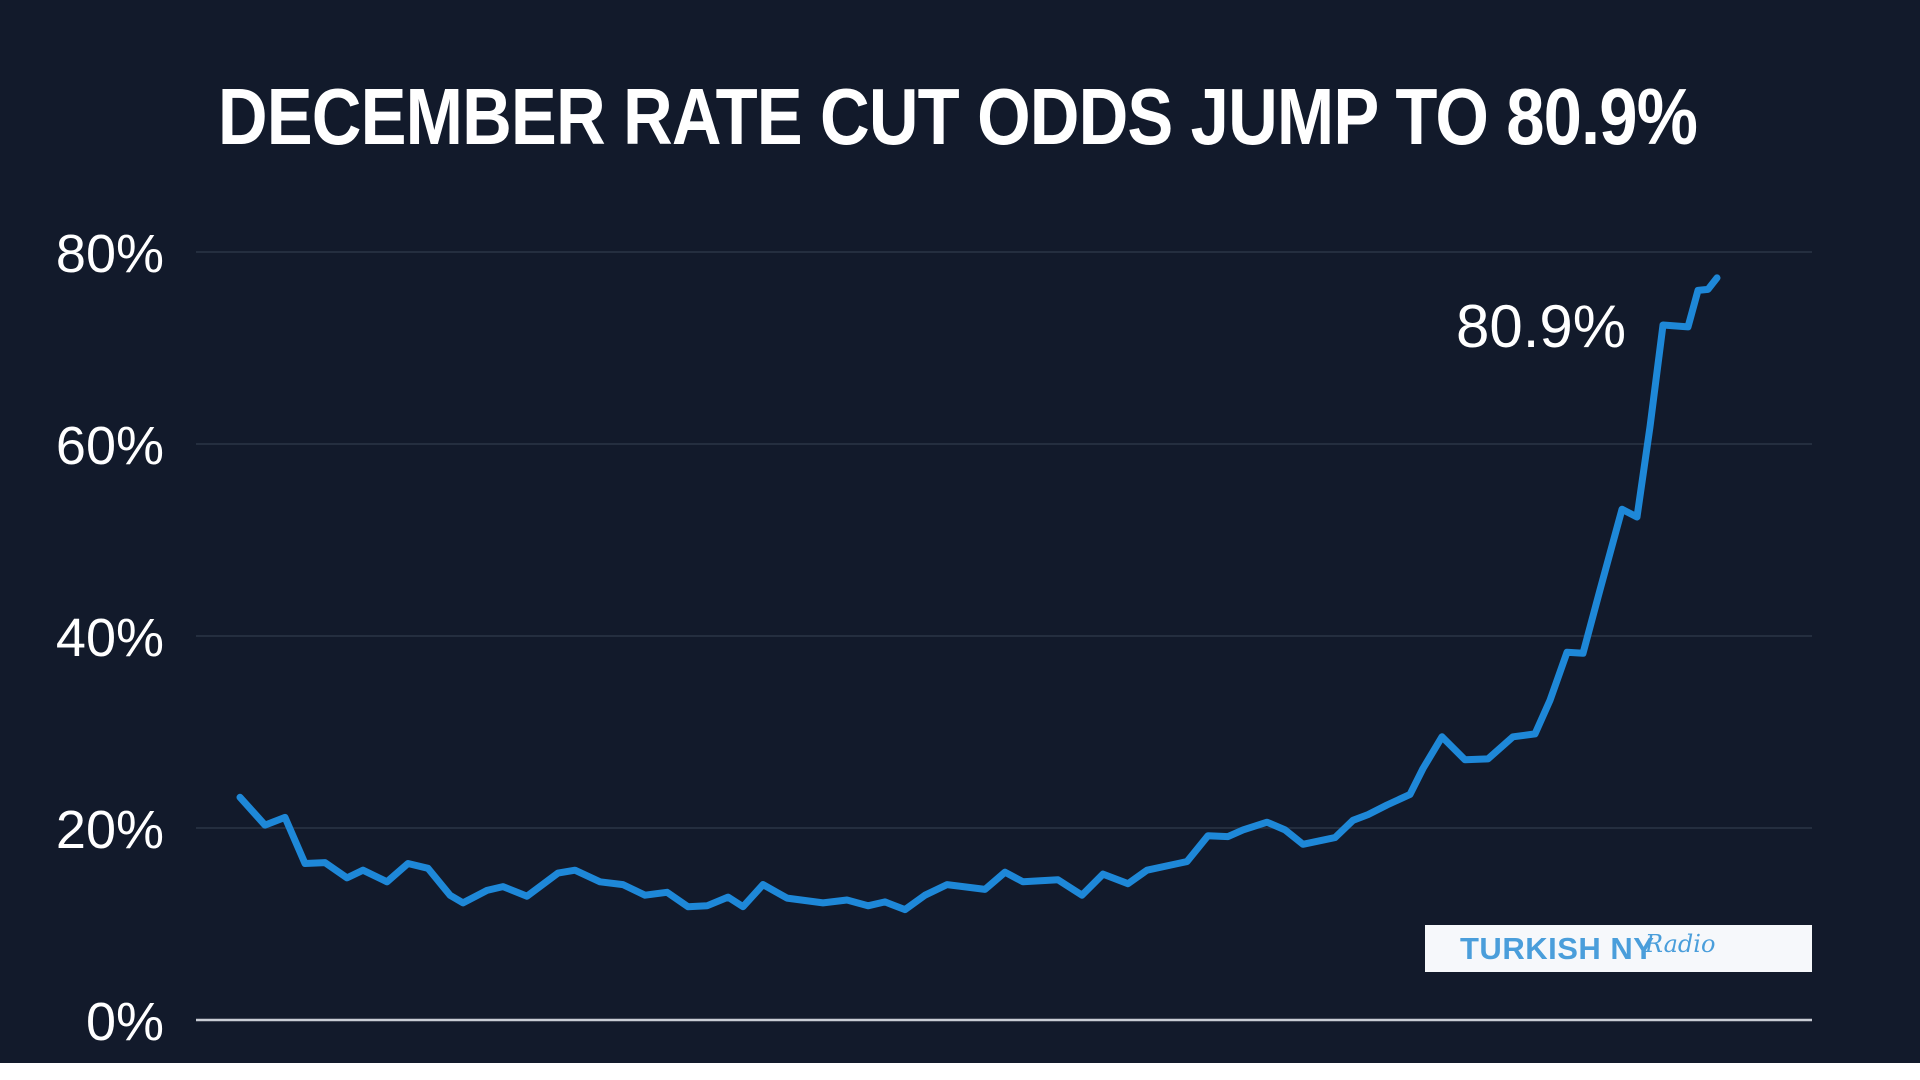 This screenshot has height=1080, width=1920. What do you see at coordinates (1557, 948) in the screenshot?
I see `watermark-main-text: TURKISH NY` at bounding box center [1557, 948].